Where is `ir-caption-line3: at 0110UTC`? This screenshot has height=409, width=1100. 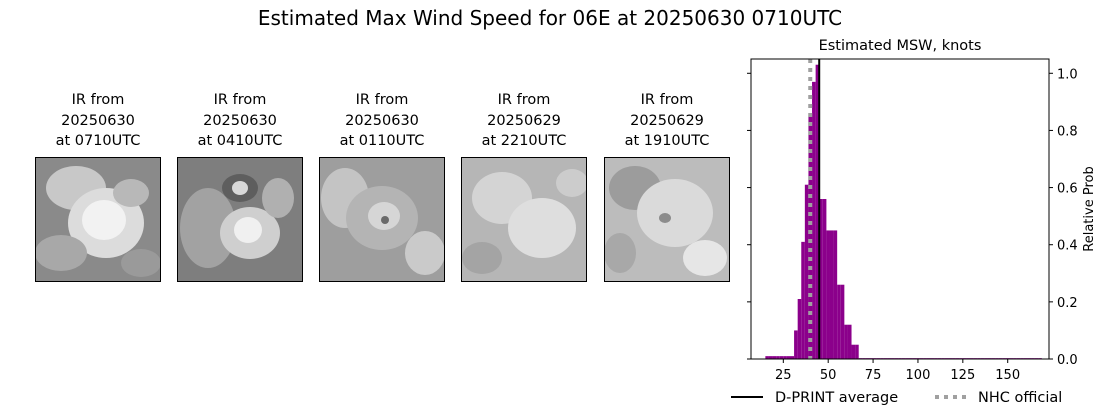 ir-caption-line3: at 0110UTC is located at coordinates (382, 141).